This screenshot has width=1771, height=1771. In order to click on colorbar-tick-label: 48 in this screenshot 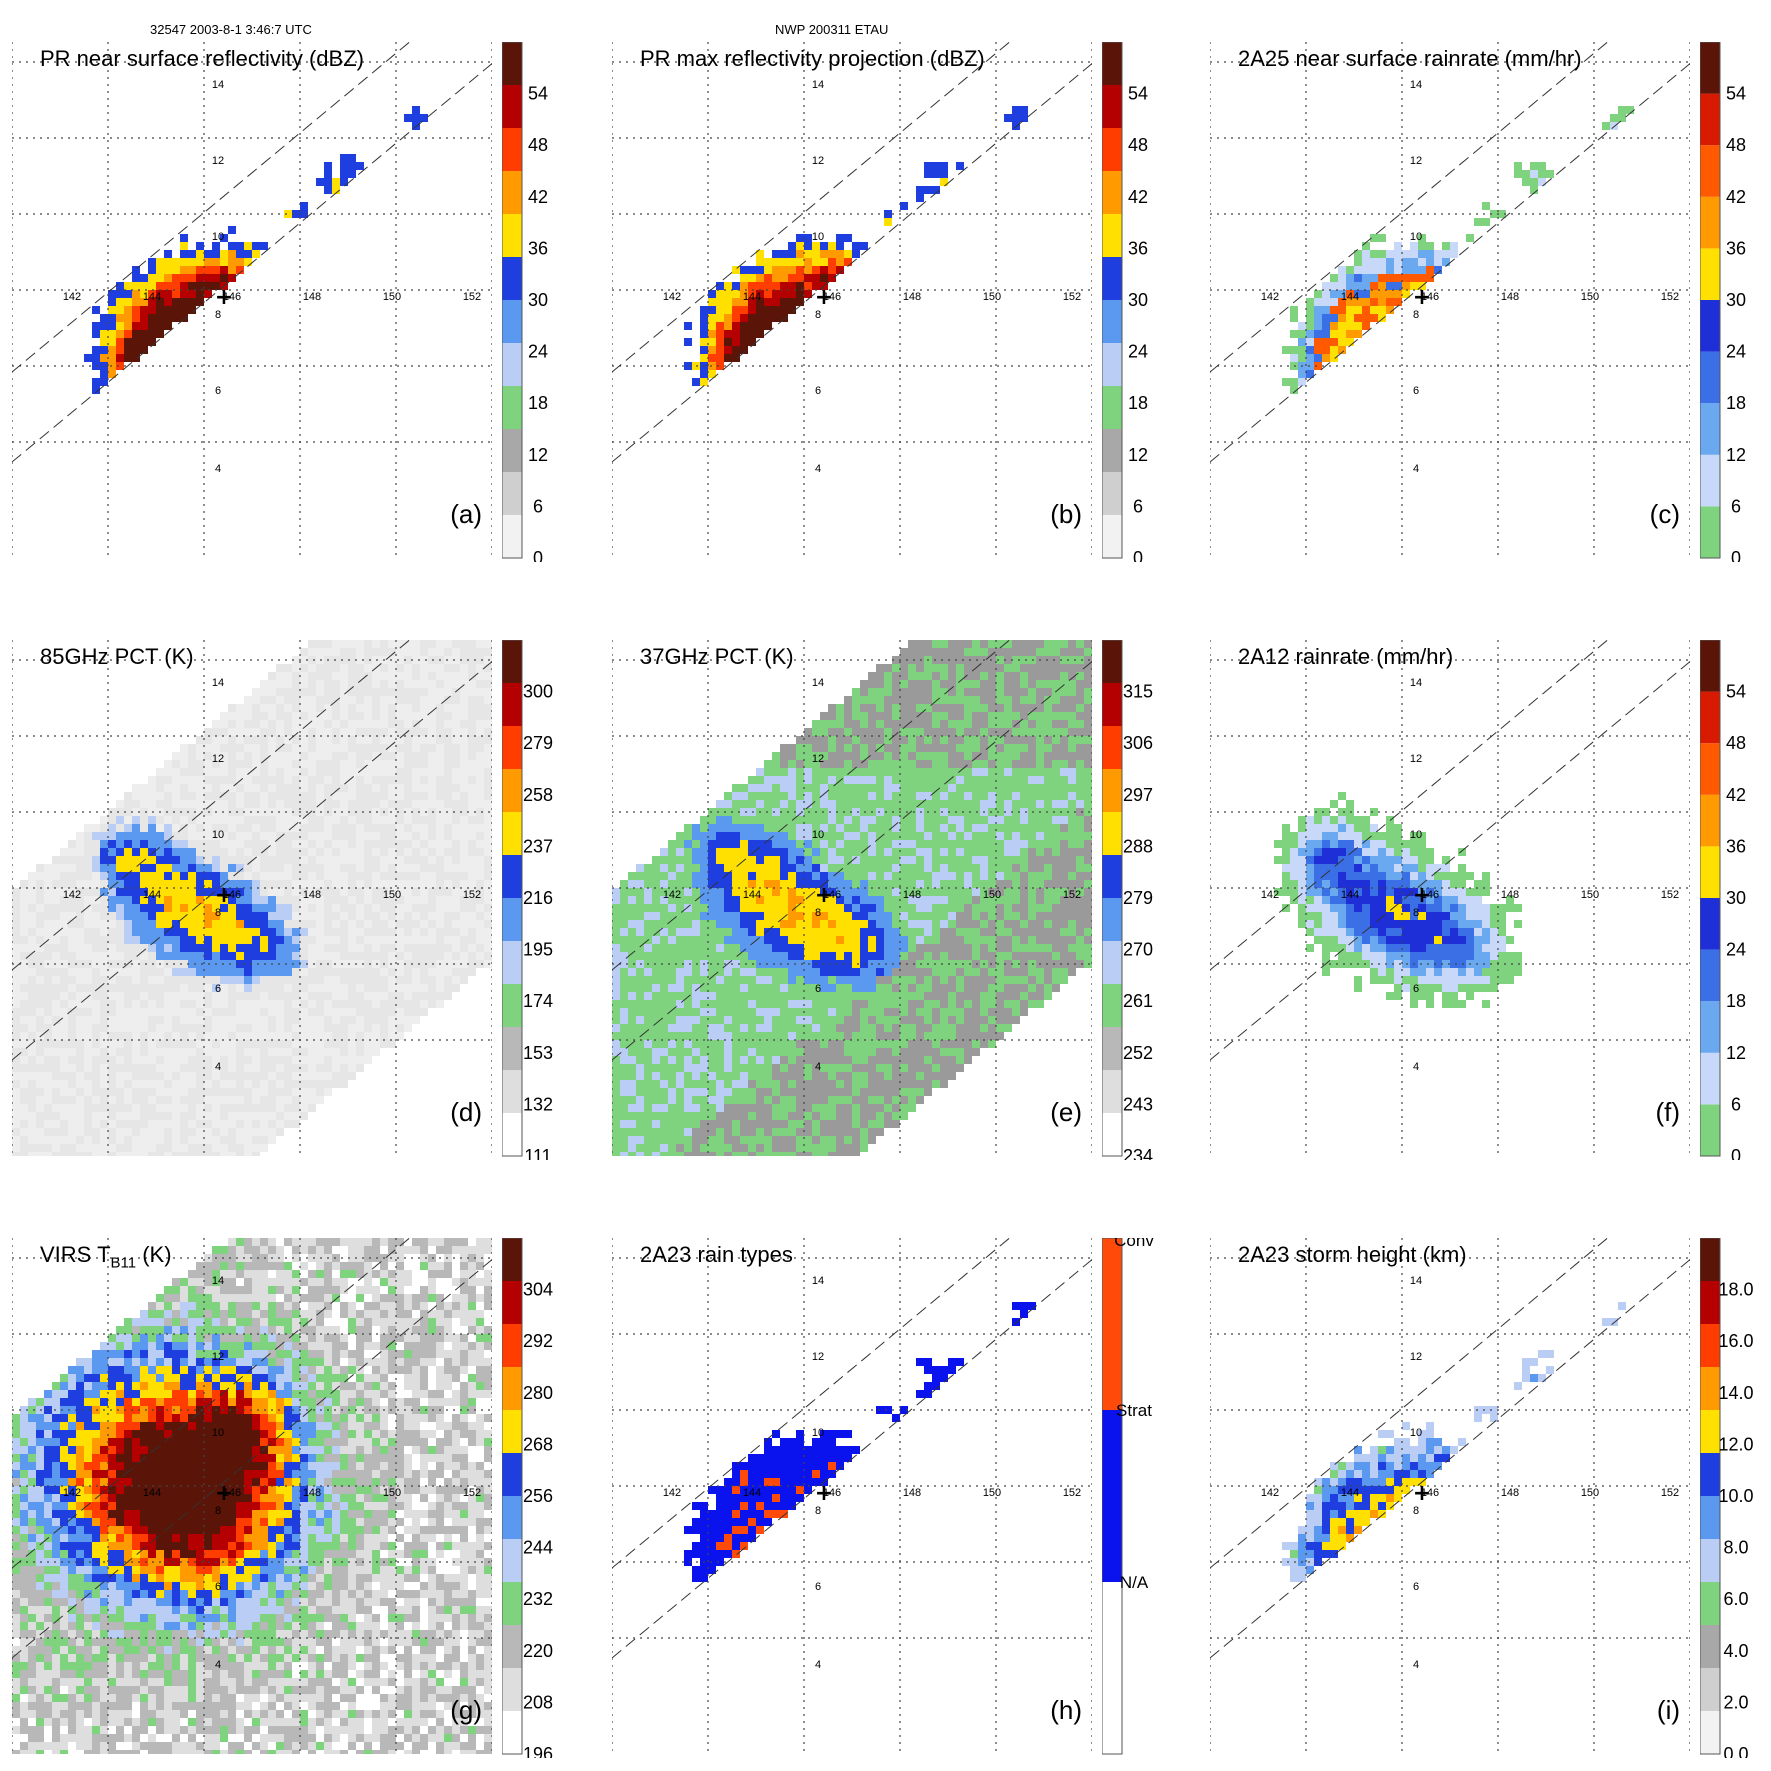, I will do `click(1736, 145)`.